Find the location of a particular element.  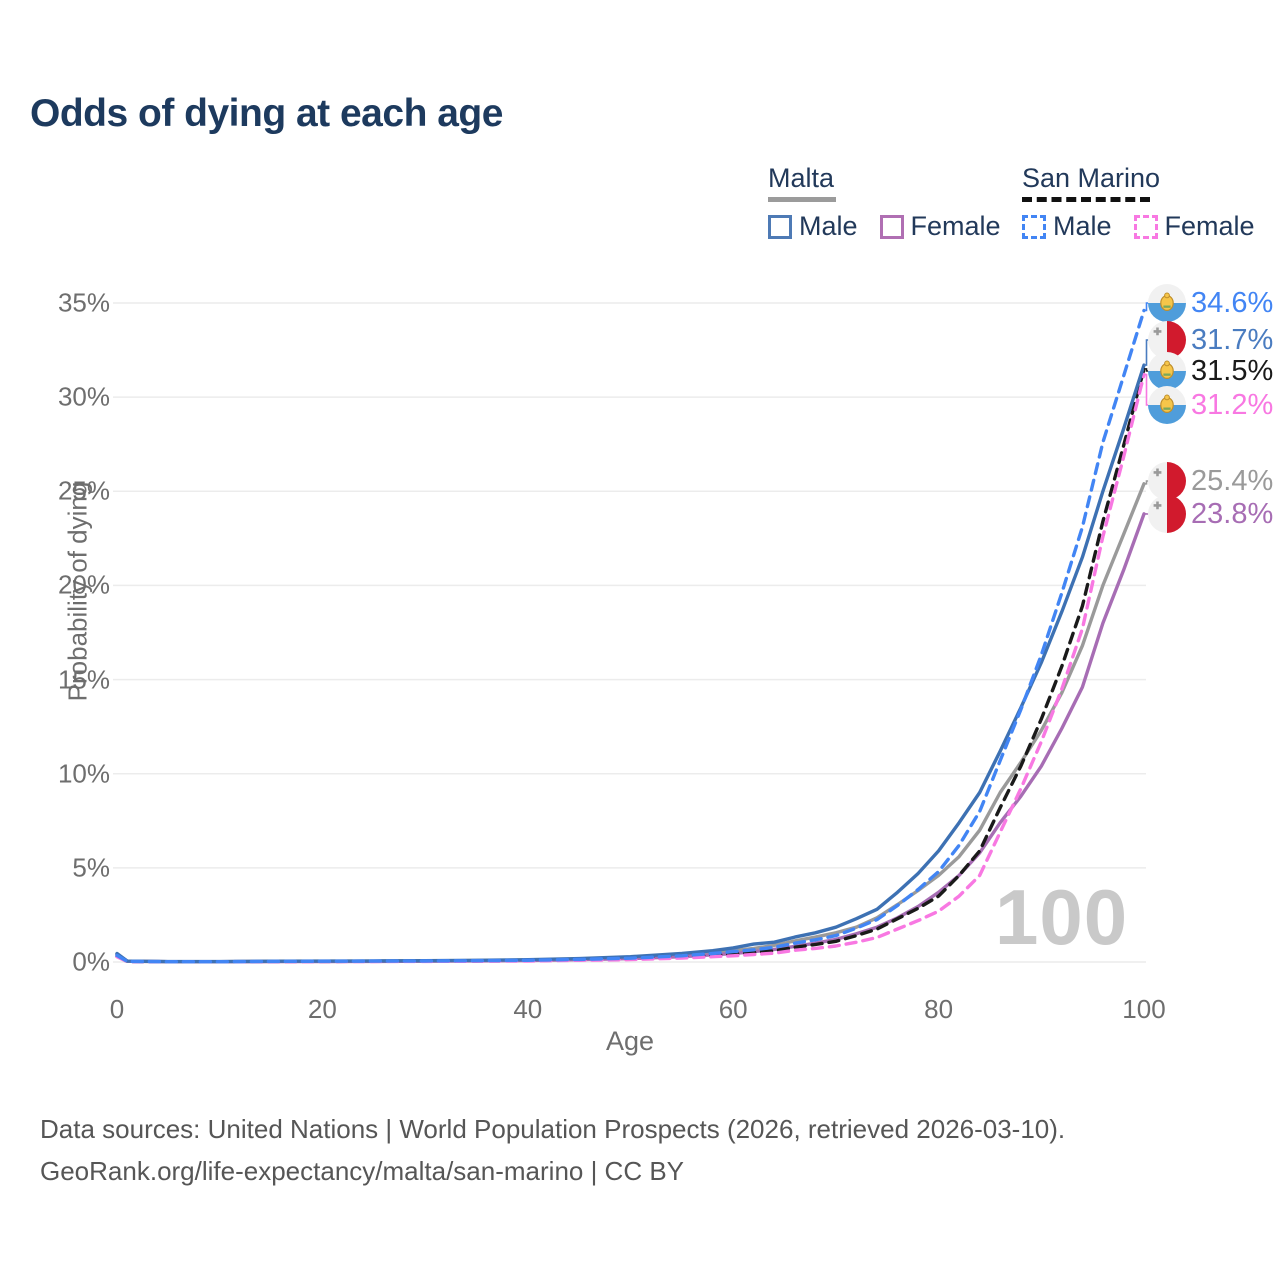

y-axis-title: Probability of dying is located at coordinates (77, 591).